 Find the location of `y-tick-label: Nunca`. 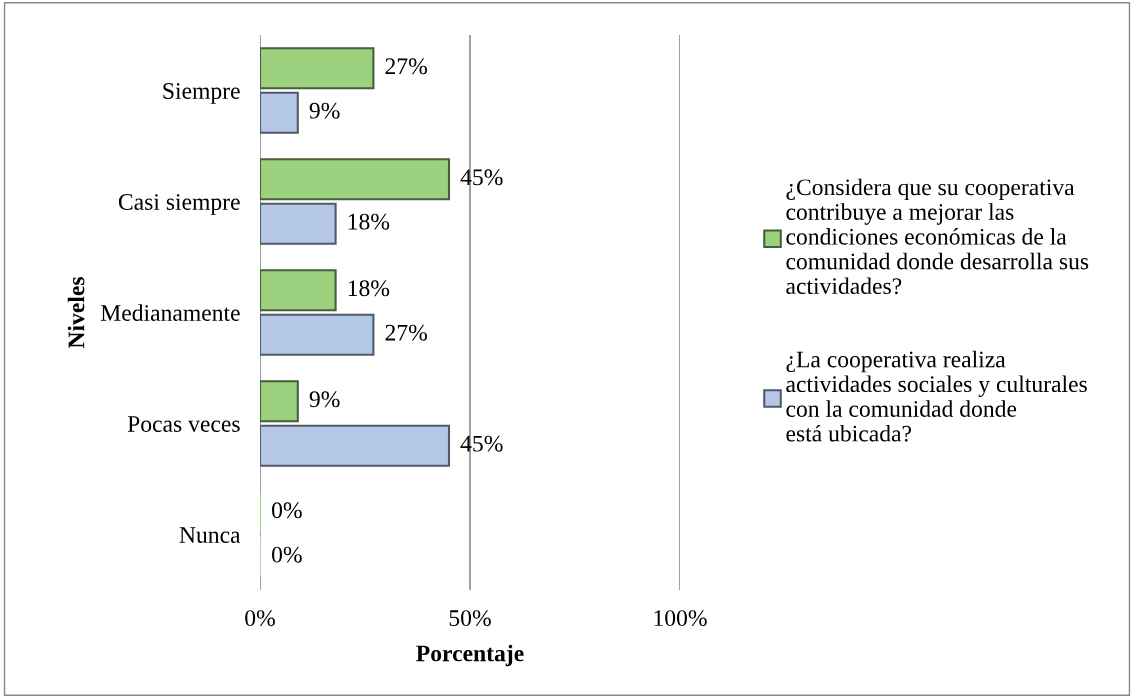

y-tick-label: Nunca is located at coordinates (210, 535).